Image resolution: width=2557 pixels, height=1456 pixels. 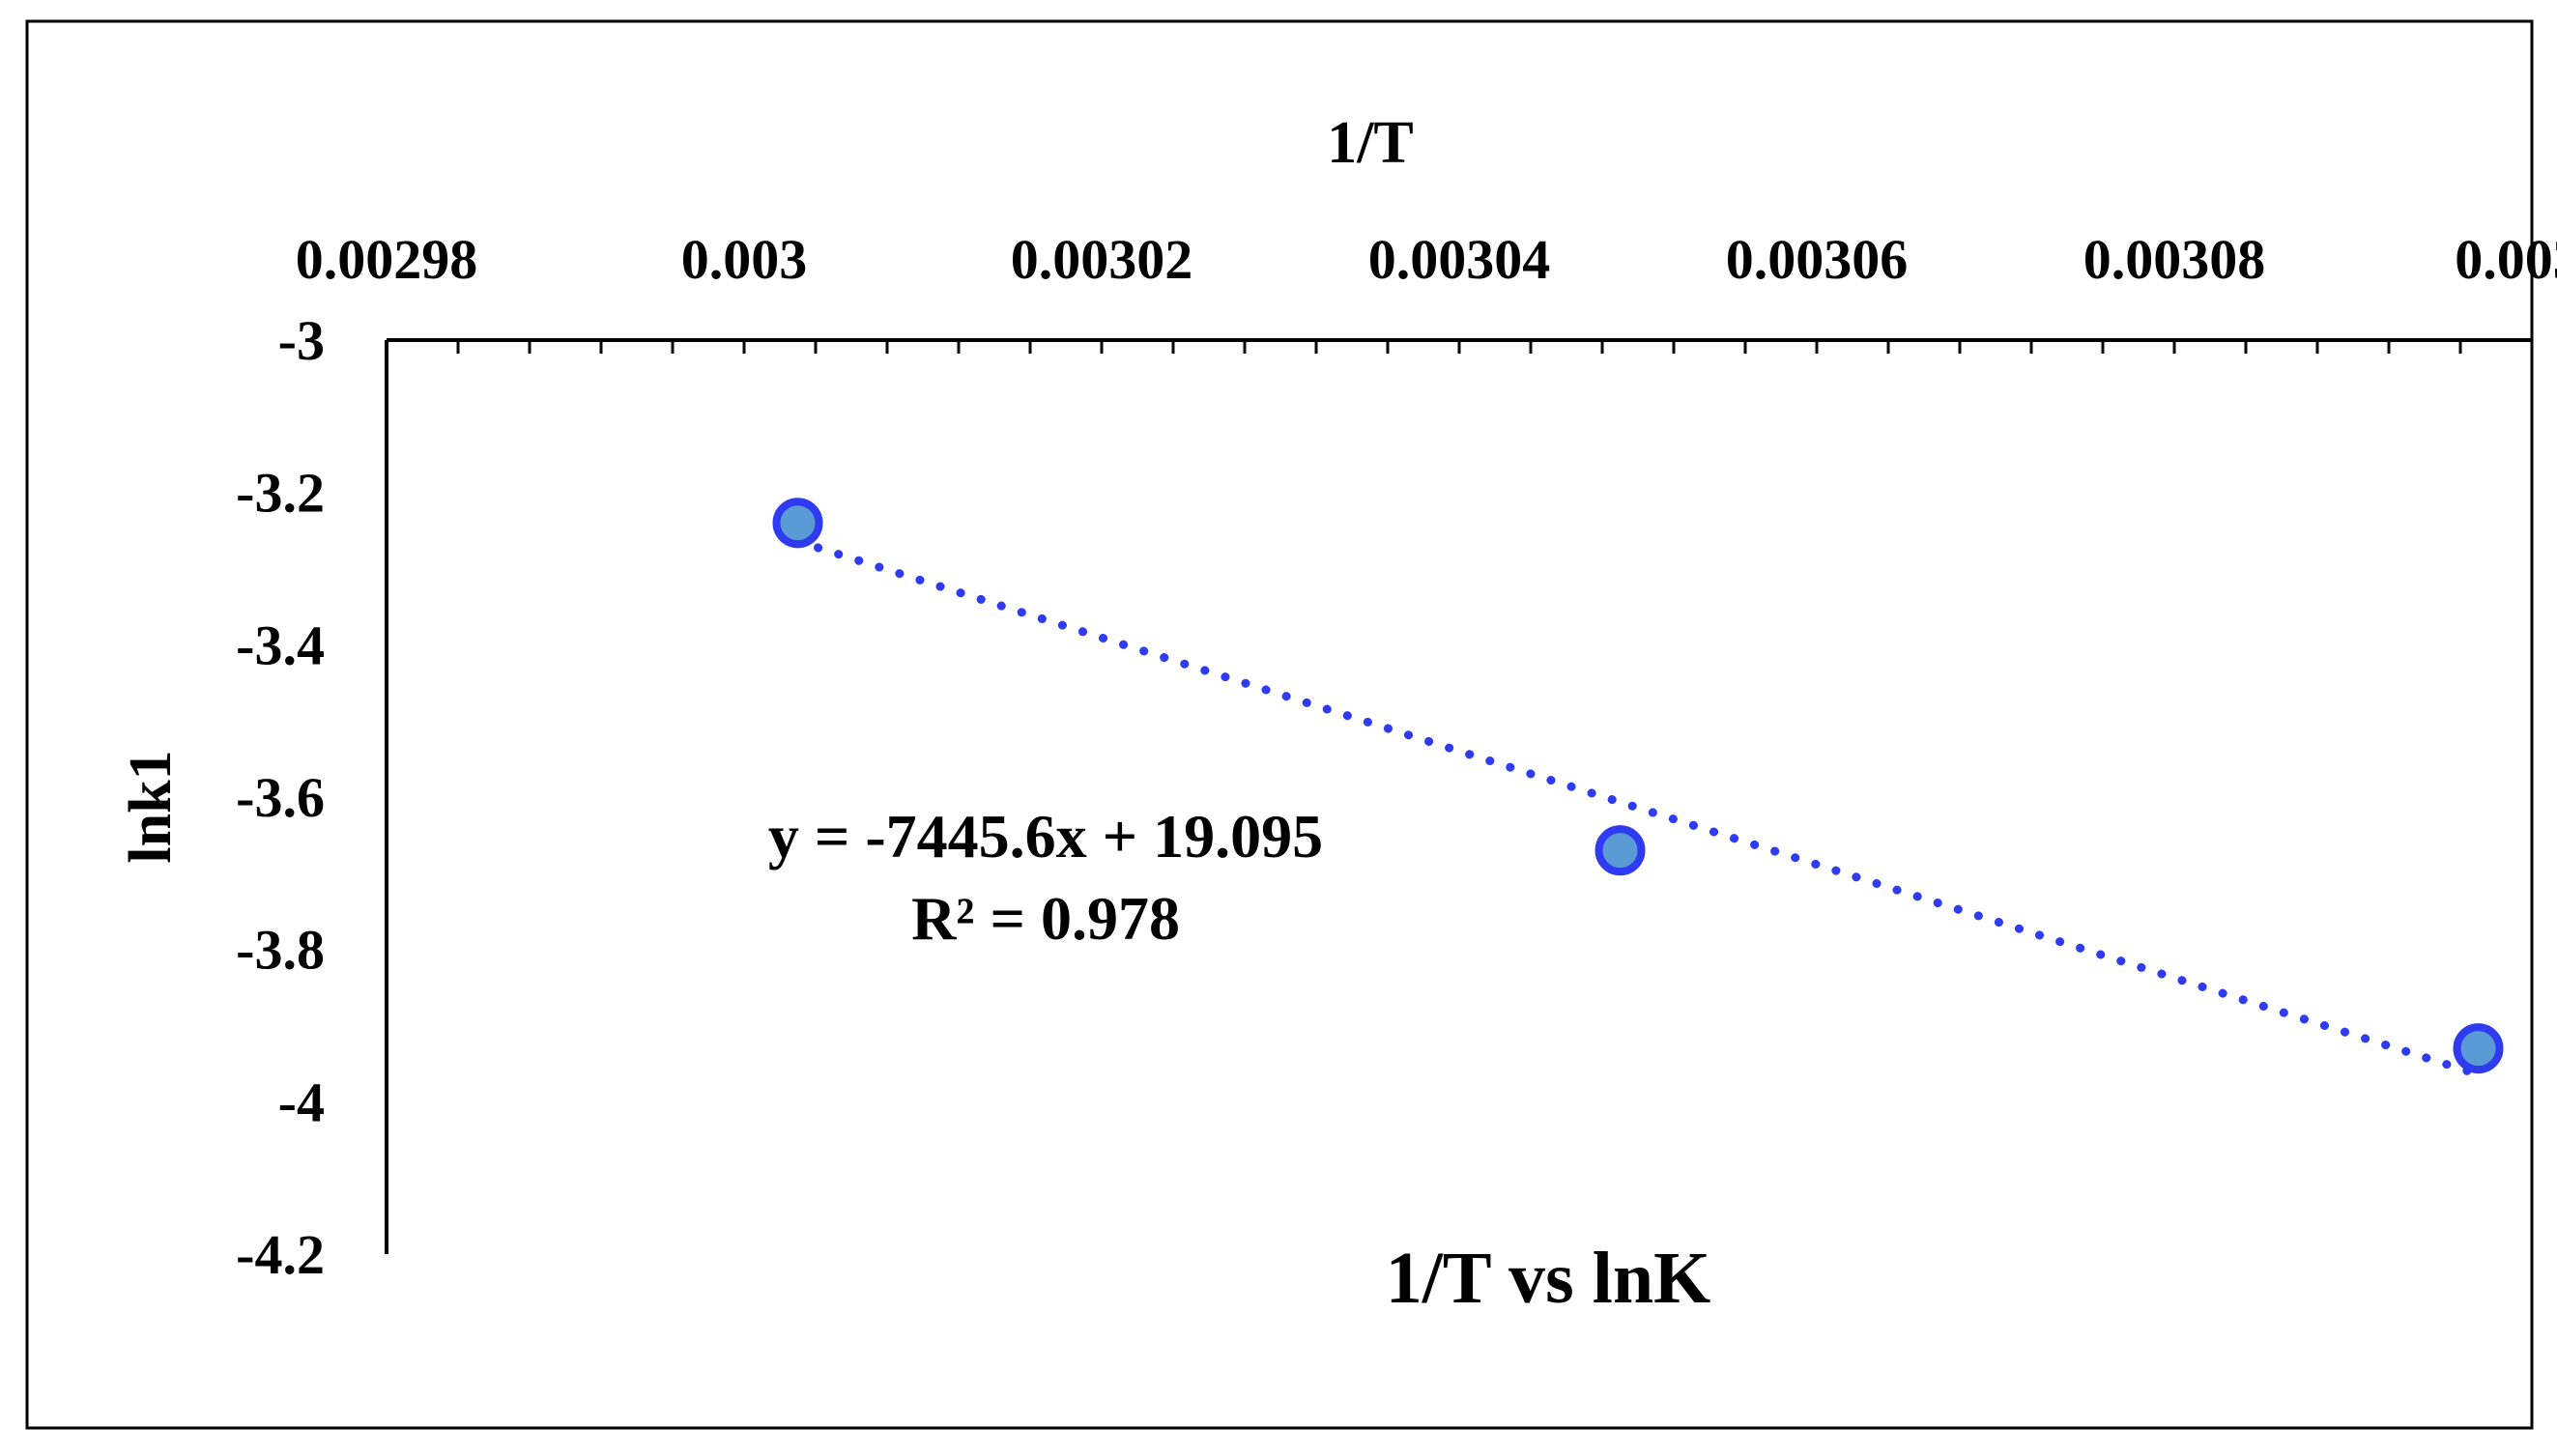 I want to click on y-tick-label: -3, so click(x=301, y=341).